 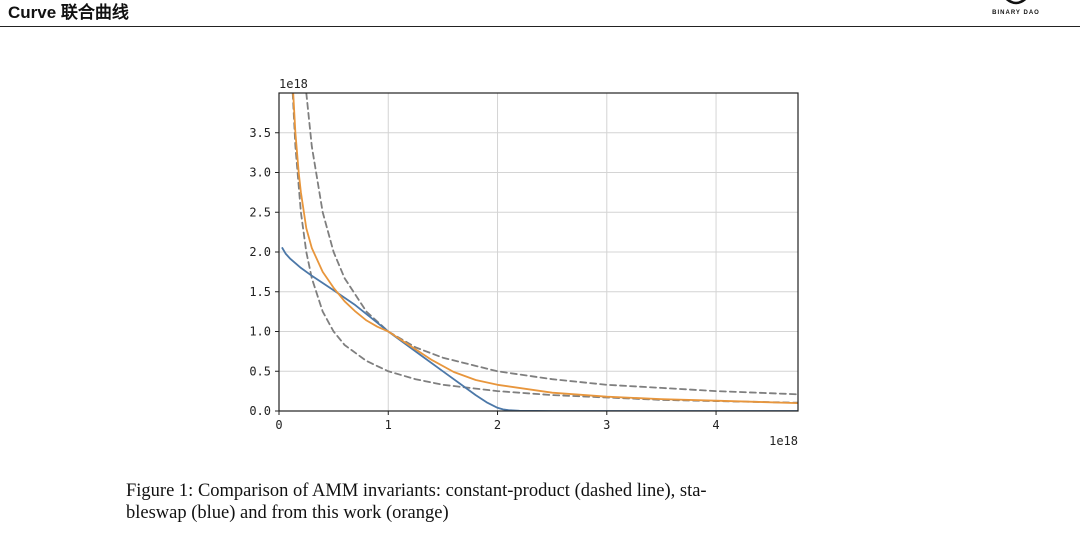 I want to click on header-title: Curve 联合曲线, so click(x=68, y=12).